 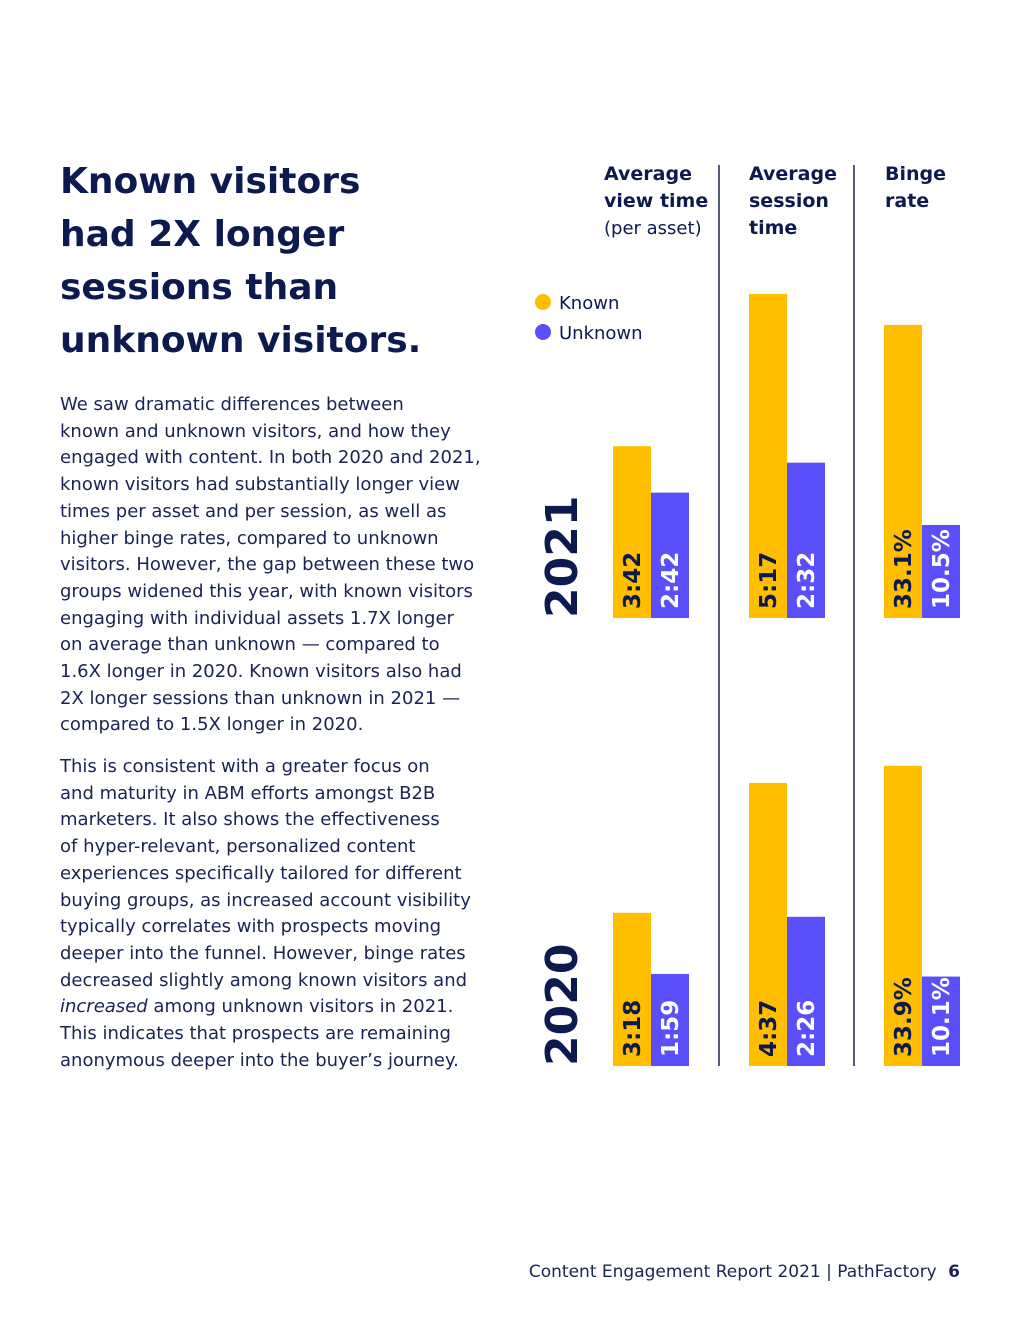 I want to click on bar-value-label: 33.1%, so click(x=904, y=569).